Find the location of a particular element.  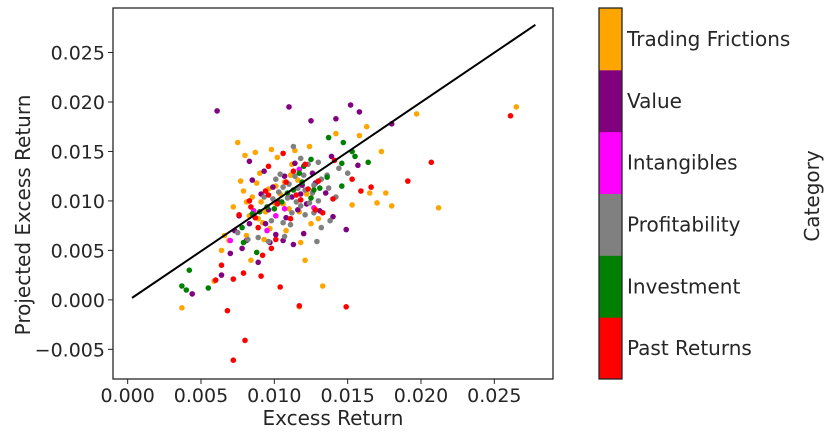

colorbar-label-investment: Investment is located at coordinates (683, 286).